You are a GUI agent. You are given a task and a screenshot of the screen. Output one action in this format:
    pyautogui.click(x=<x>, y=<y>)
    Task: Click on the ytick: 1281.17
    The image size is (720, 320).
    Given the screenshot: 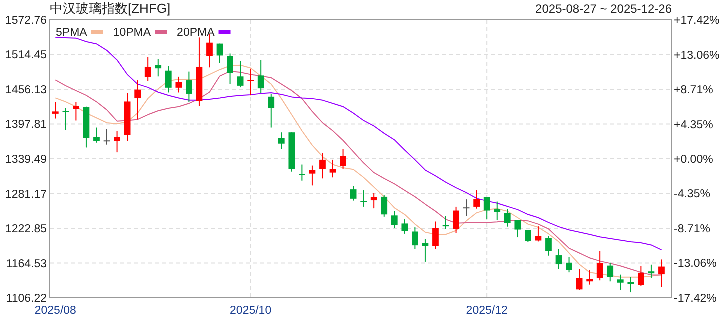 What is the action you would take?
    pyautogui.click(x=26, y=194)
    